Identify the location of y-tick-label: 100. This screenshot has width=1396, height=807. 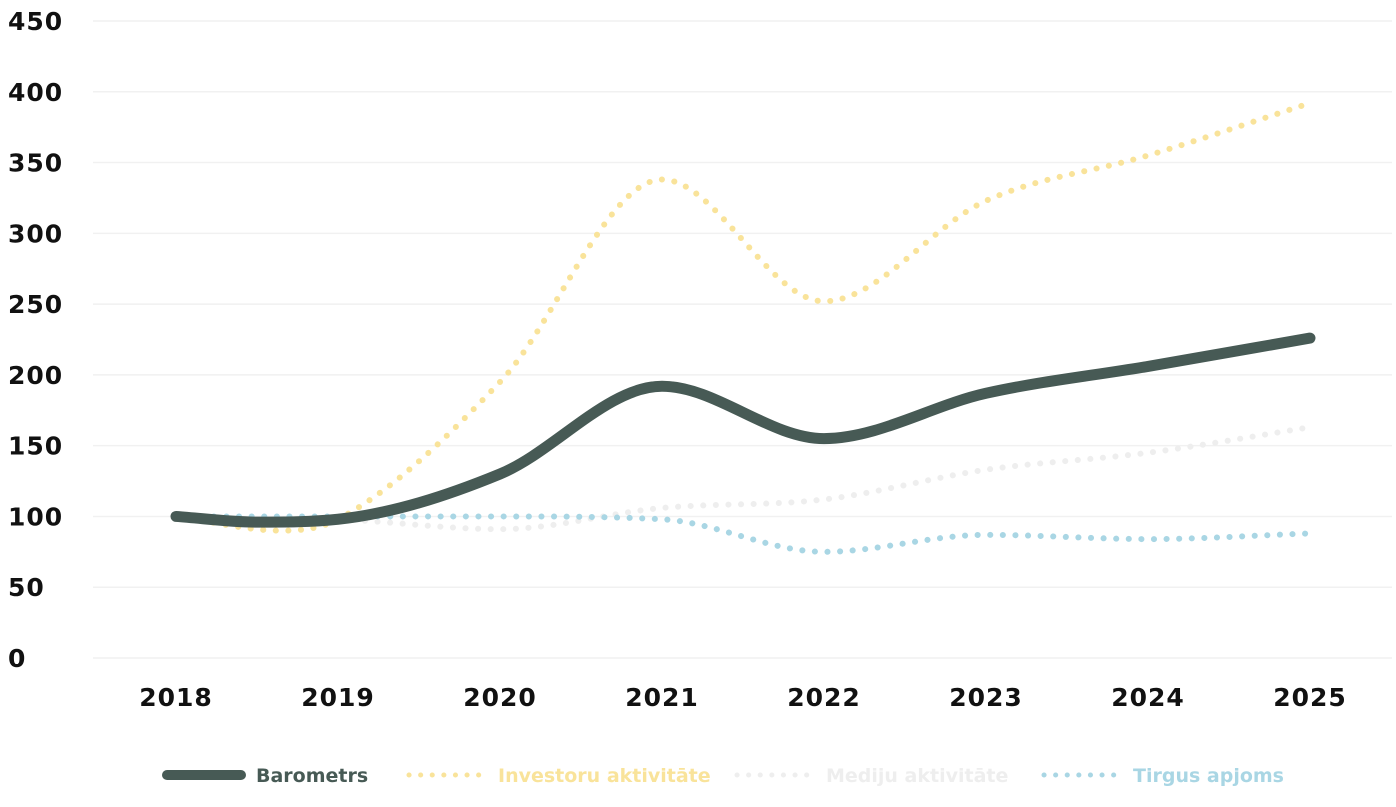
(35, 516).